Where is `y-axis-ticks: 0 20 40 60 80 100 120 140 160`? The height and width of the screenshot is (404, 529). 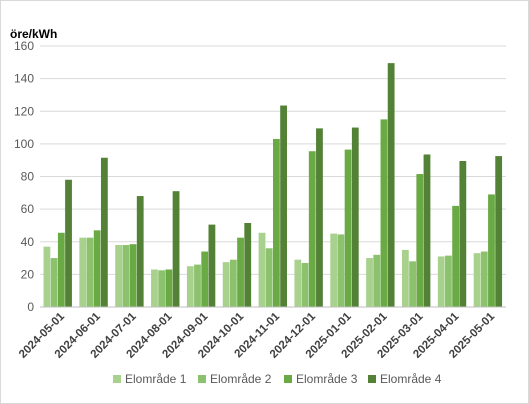
y-axis-ticks: 0 20 40 60 80 100 120 140 160 is located at coordinates (24, 176).